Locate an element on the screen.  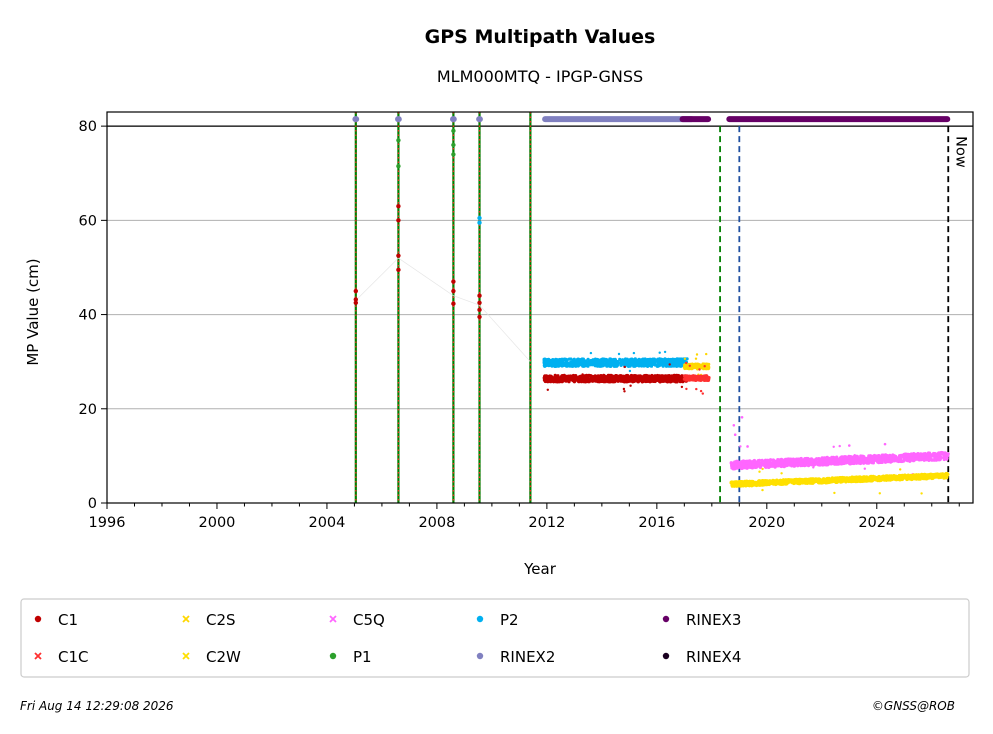
x-tick-label: 2012 is located at coordinates (546, 523).